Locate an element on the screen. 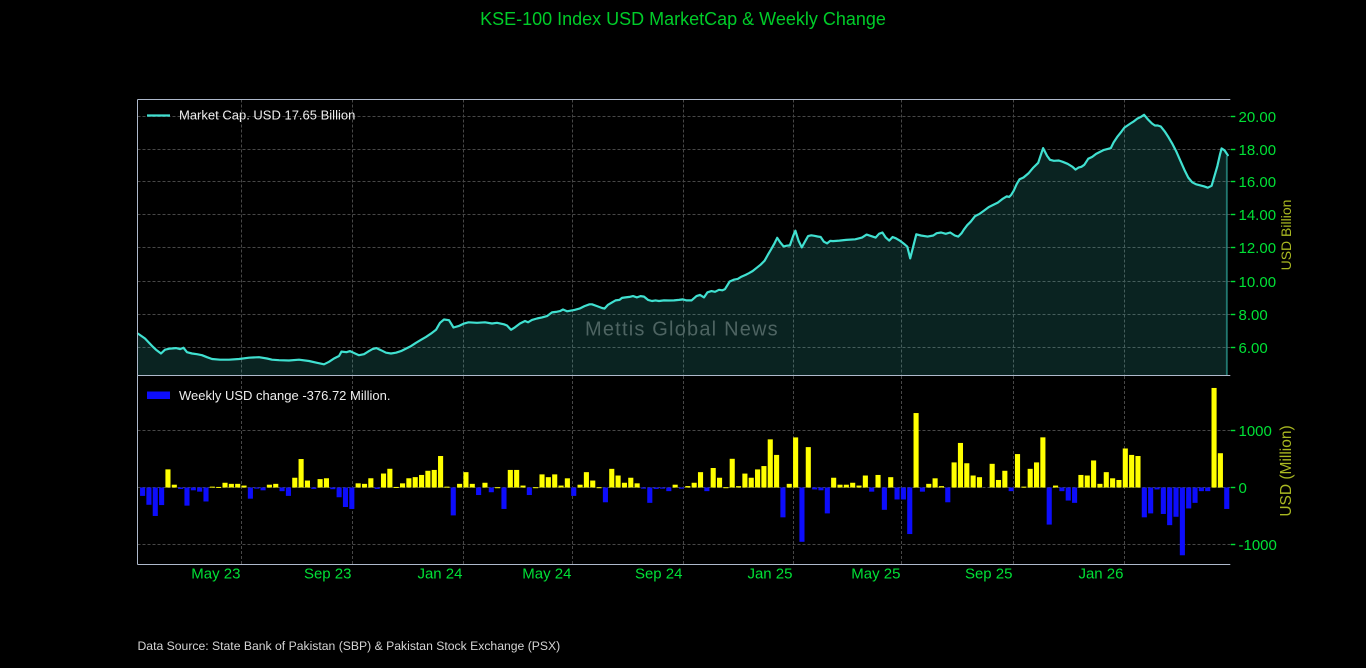 The width and height of the screenshot is (1366, 668). svg-text: 12.00 is located at coordinates (1258, 248).